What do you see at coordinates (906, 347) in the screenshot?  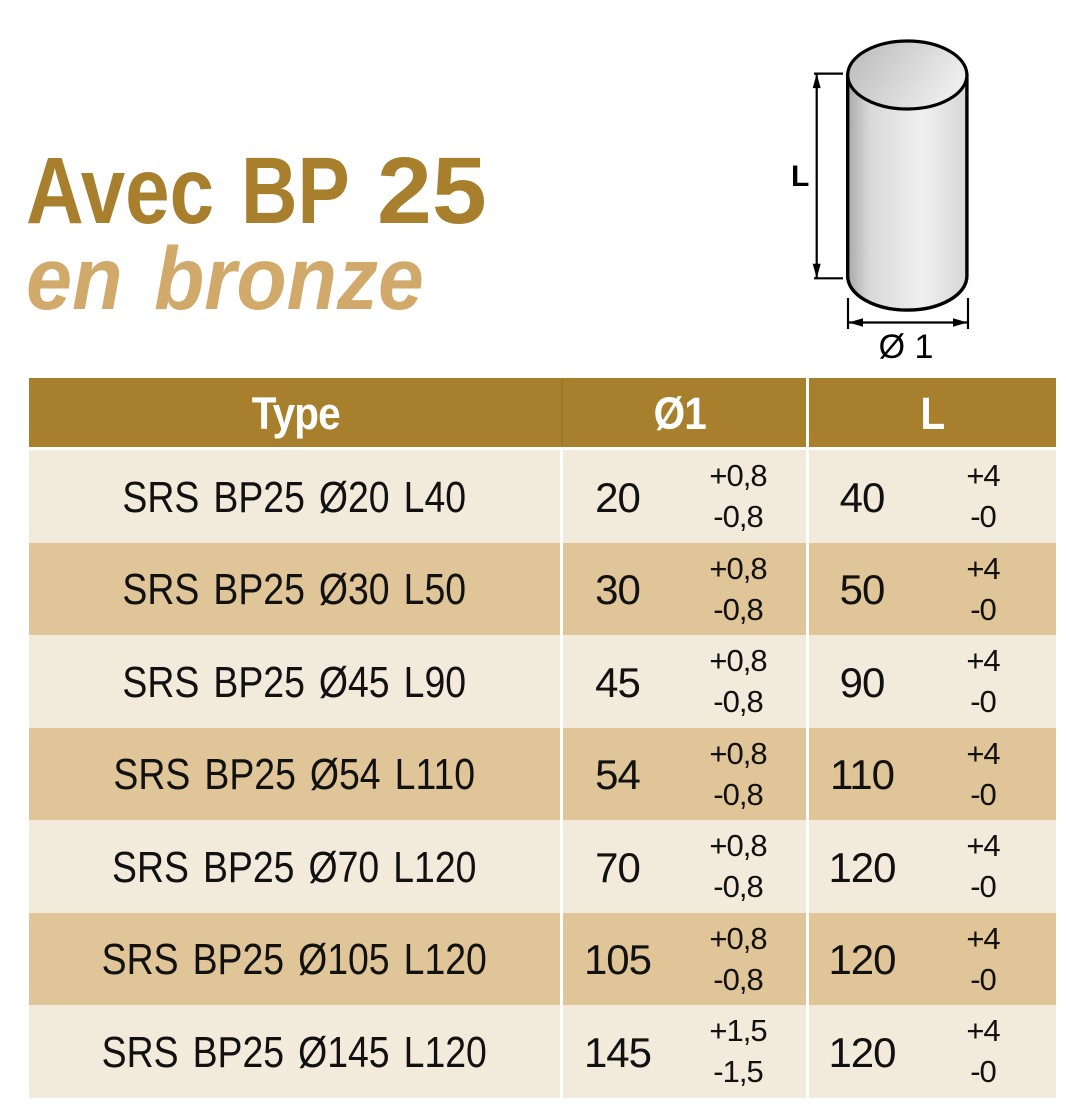 I see `svg-text: Ø 1` at bounding box center [906, 347].